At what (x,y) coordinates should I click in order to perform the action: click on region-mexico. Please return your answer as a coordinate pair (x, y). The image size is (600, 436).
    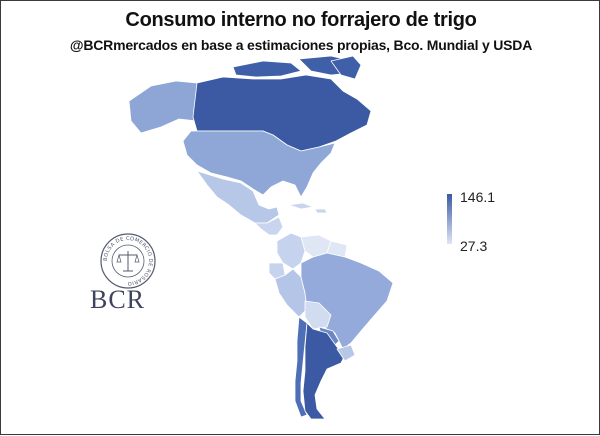
    Looking at the image, I should click on (238, 197).